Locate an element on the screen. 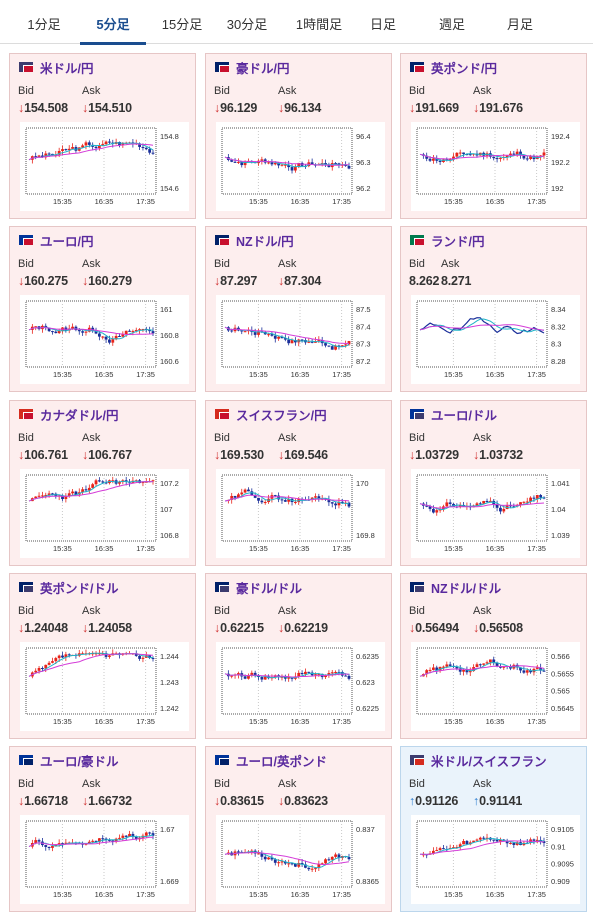 This screenshot has height=916, width=593. mini-chart: 1.244 1.243 1.242 15:35 16:35 17:35 is located at coordinates (104, 686).